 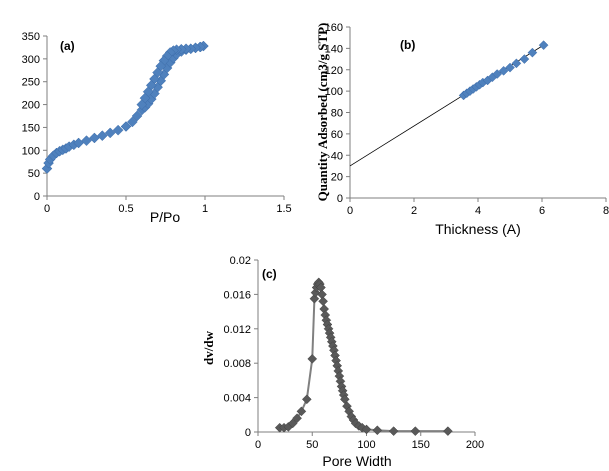 What do you see at coordinates (125, 107) in the screenshot?
I see `chart-a-points` at bounding box center [125, 107].